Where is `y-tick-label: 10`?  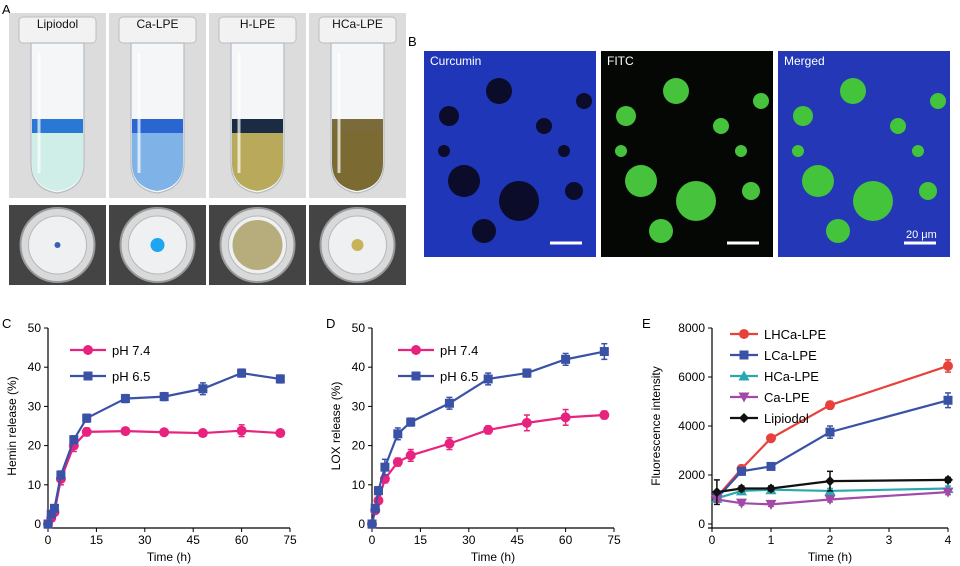 y-tick-label: 10 is located at coordinates (359, 485).